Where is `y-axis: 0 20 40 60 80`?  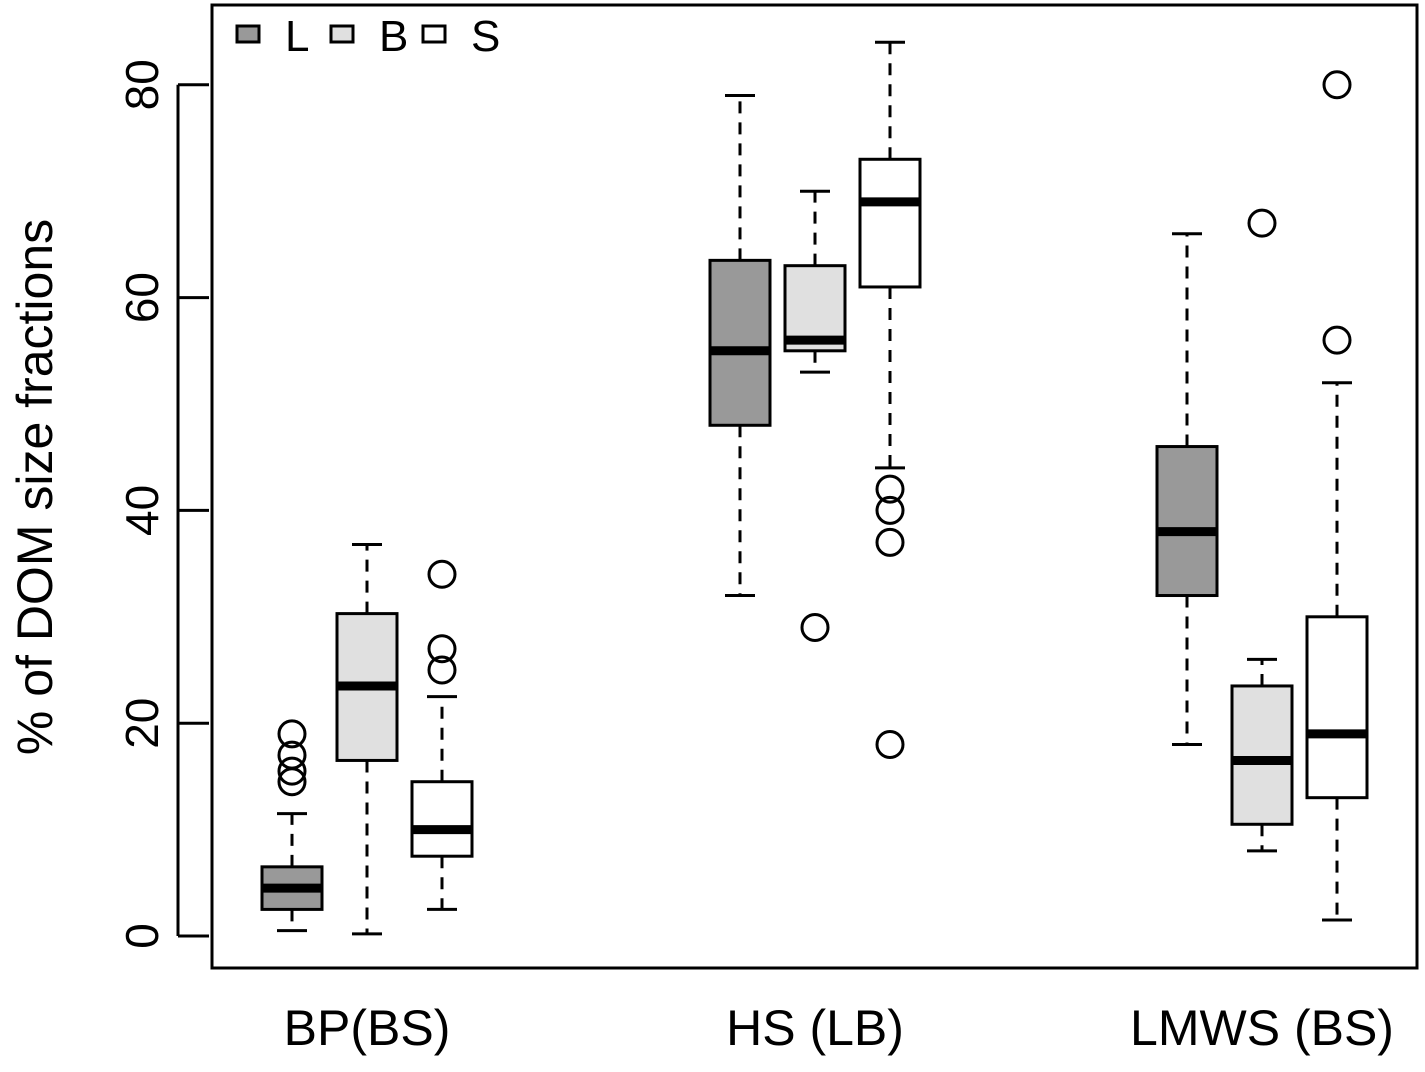
y-axis: 0 20 40 60 80 is located at coordinates (162, 504).